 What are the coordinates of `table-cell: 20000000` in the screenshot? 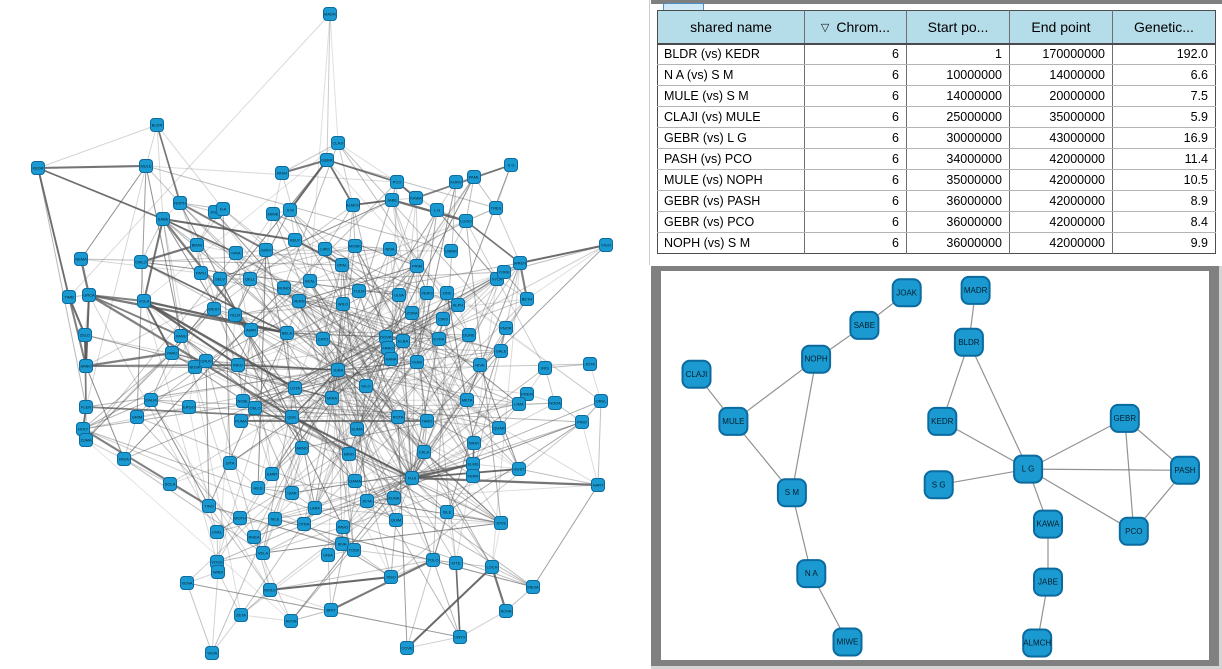 It's located at (1061, 96).